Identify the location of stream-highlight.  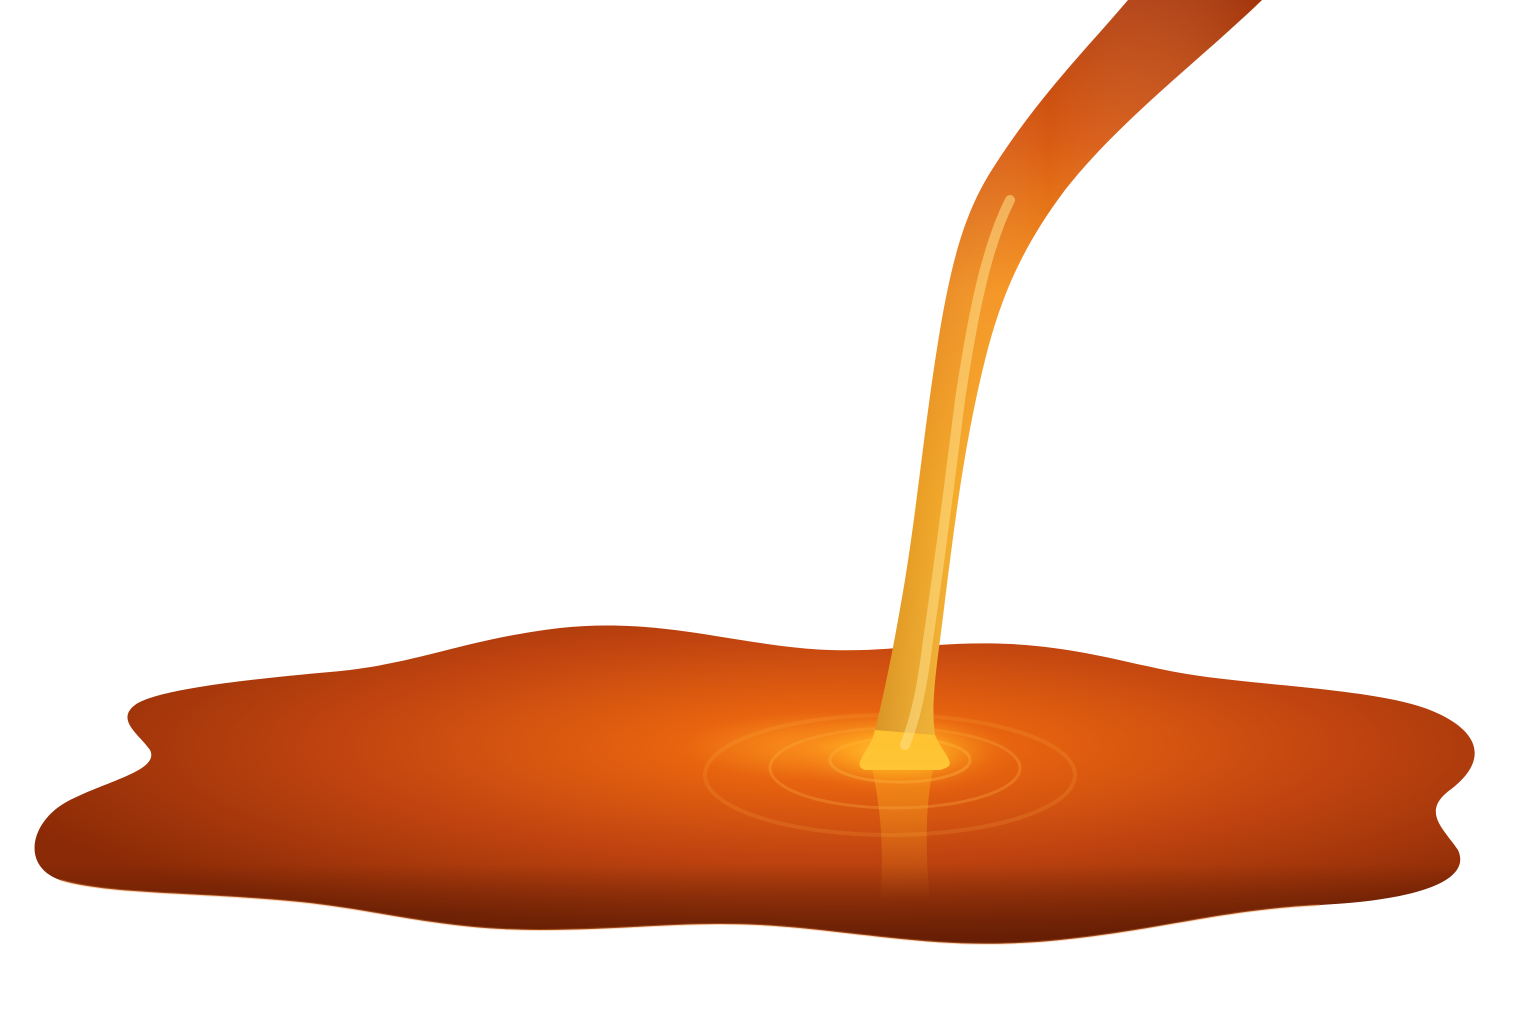
(957, 472).